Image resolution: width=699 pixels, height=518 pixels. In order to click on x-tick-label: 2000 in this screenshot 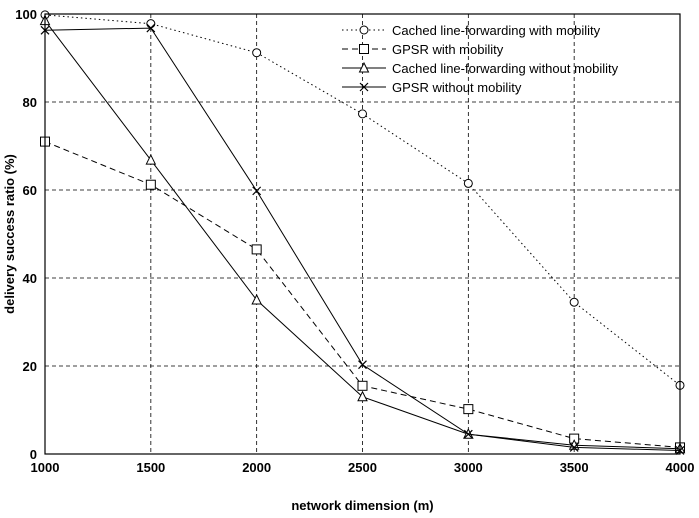, I will do `click(256, 467)`.